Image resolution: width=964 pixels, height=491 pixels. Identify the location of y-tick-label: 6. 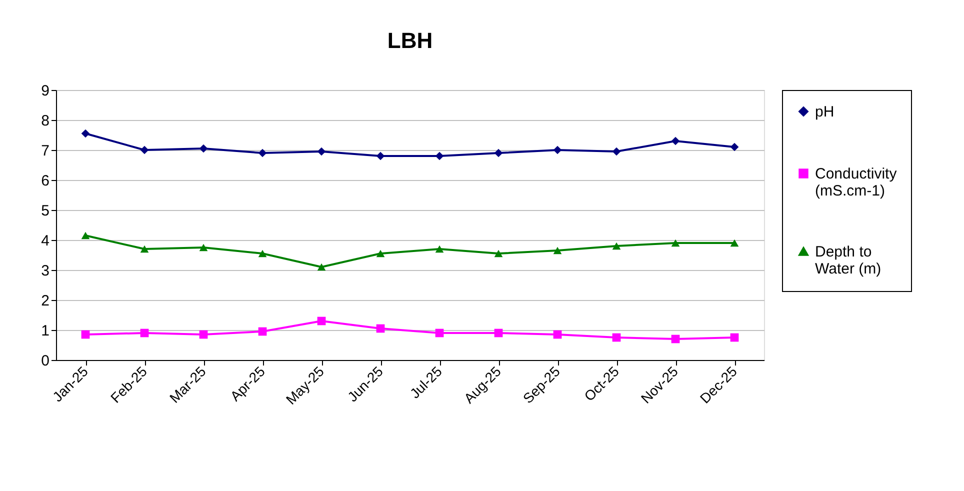
(45, 181).